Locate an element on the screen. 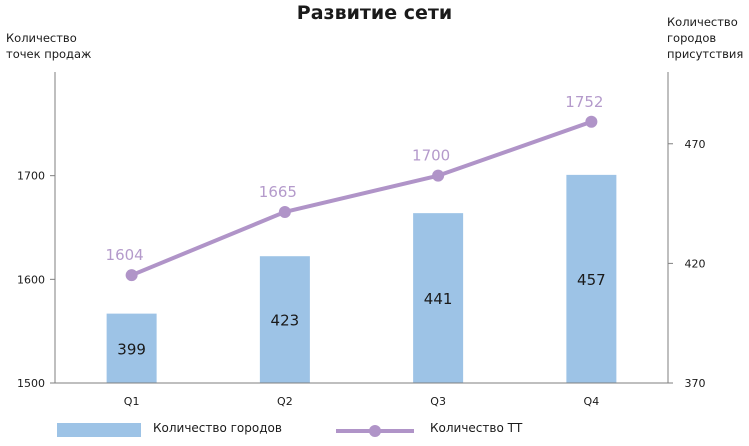 The image size is (749, 446). bar-label-1: 423 is located at coordinates (285, 321).